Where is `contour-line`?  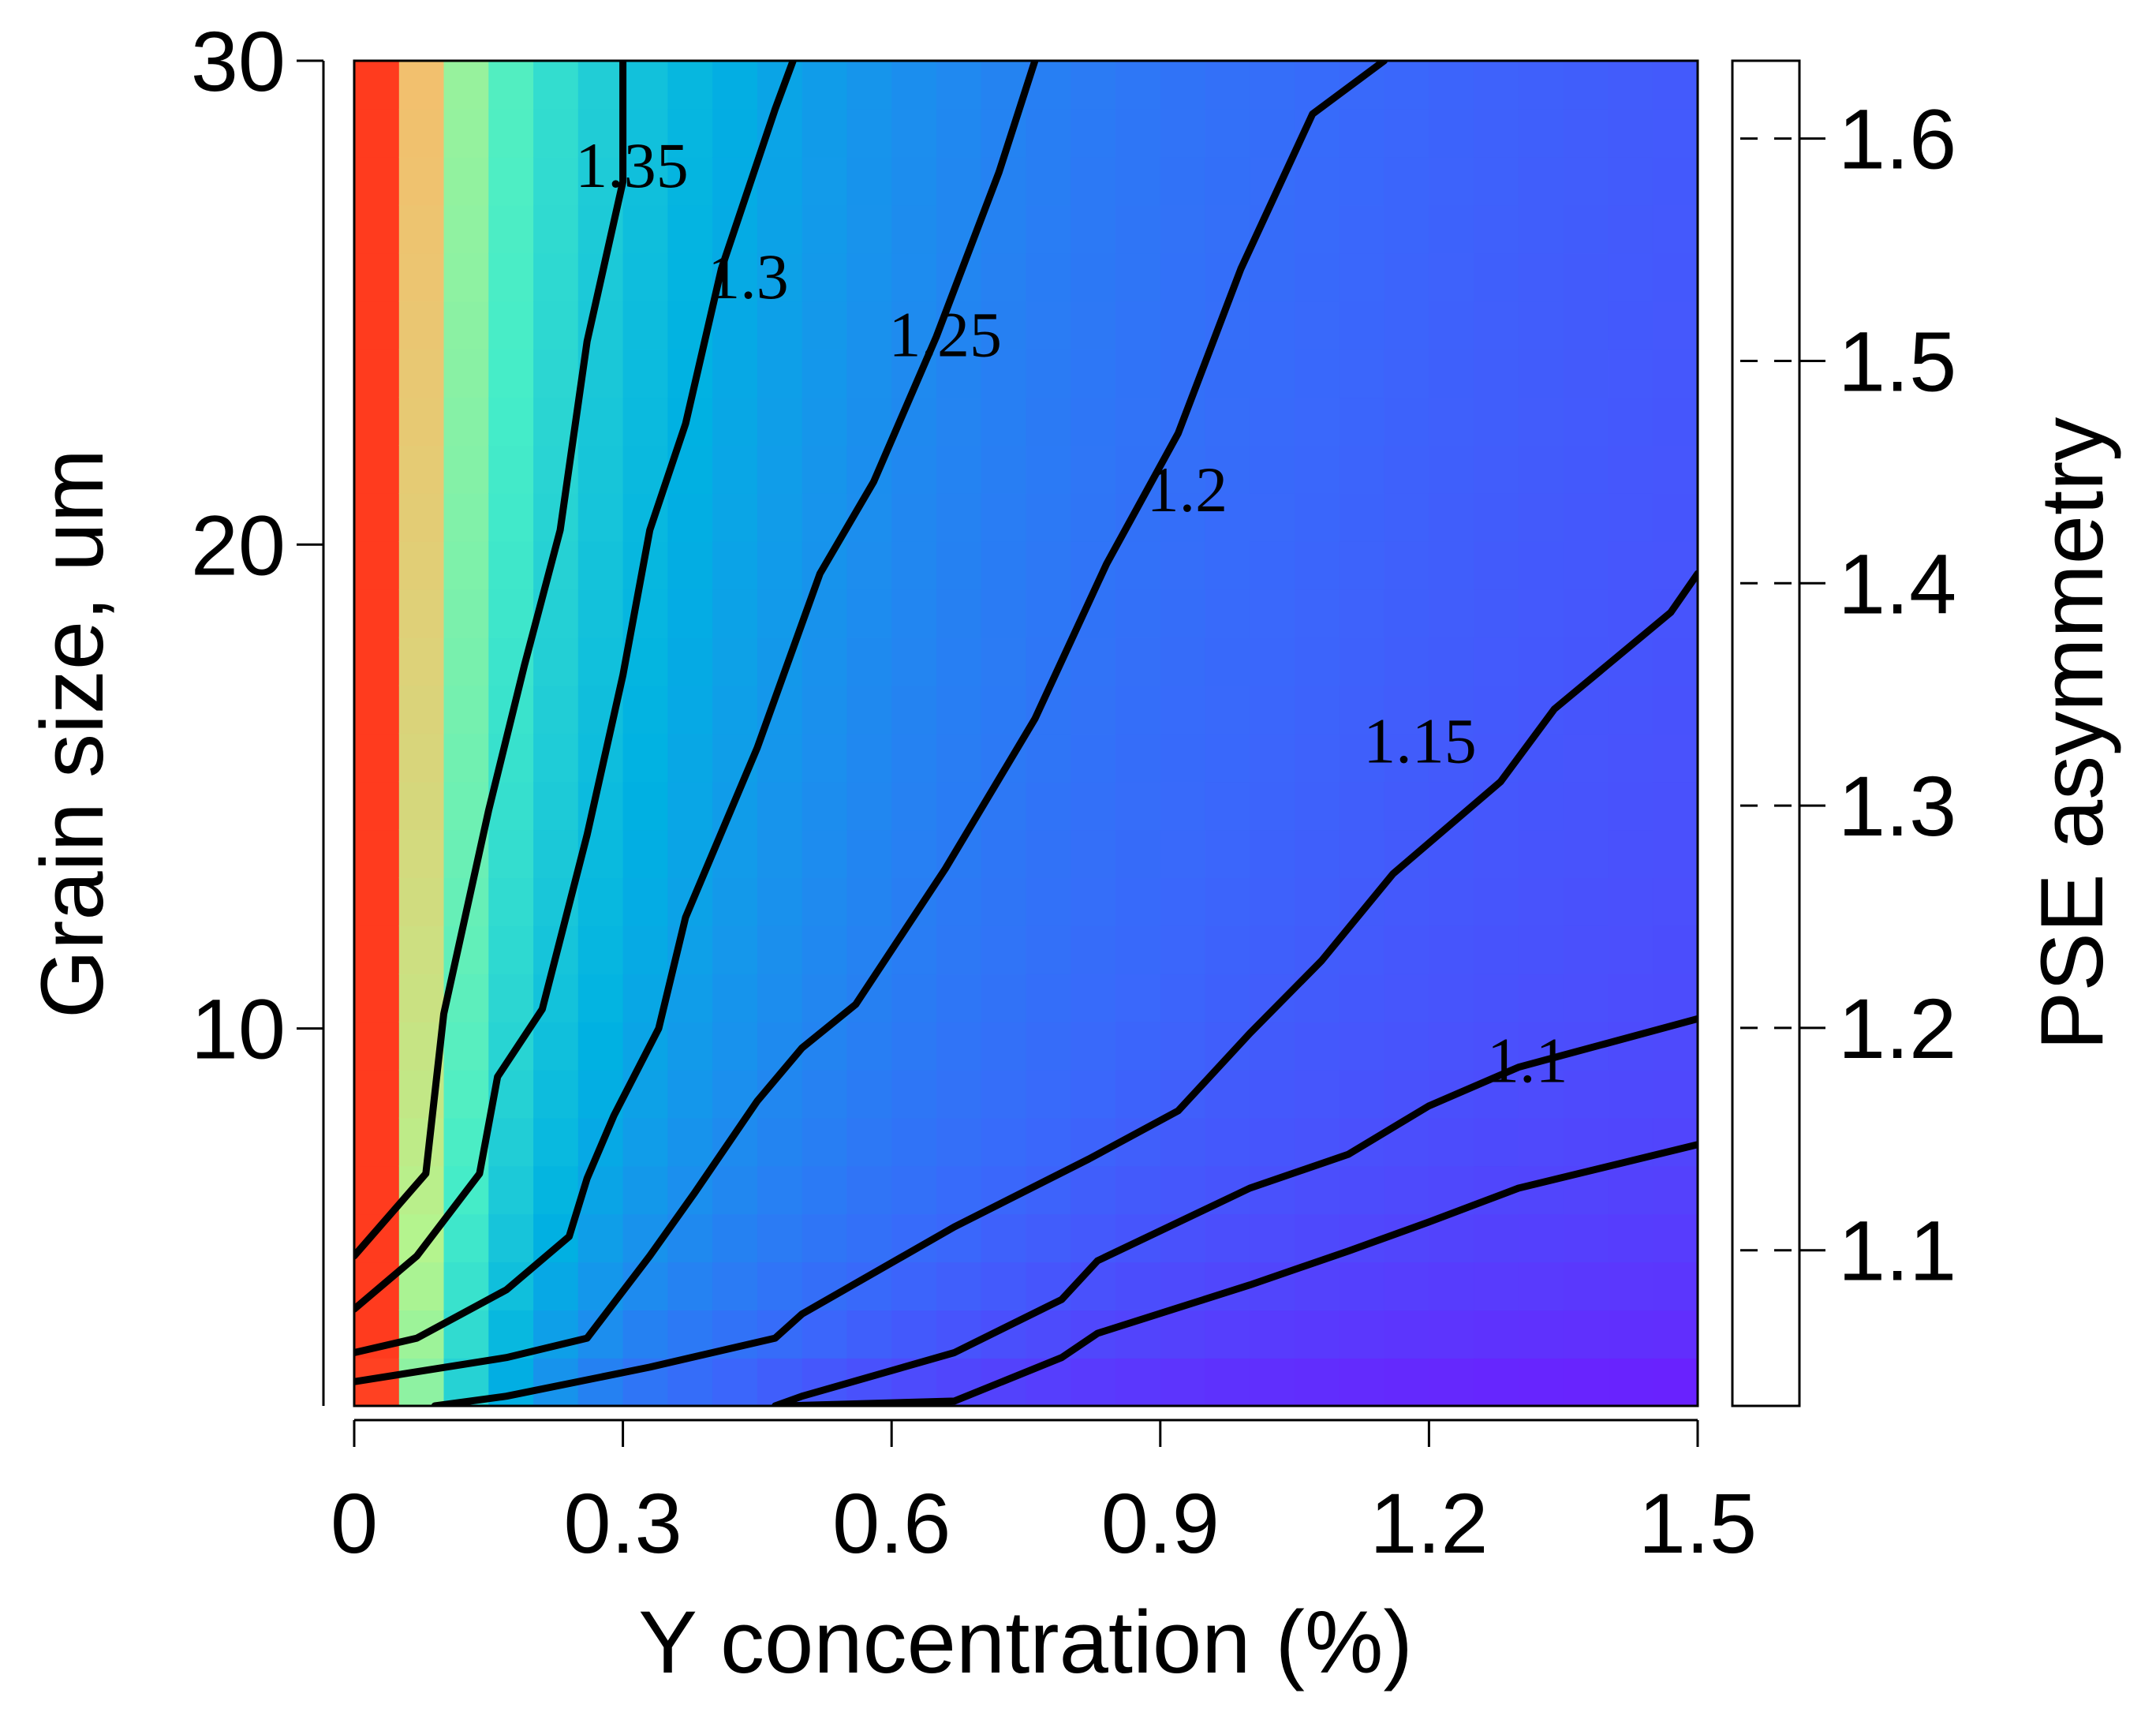
contour-line is located at coordinates (575, 687).